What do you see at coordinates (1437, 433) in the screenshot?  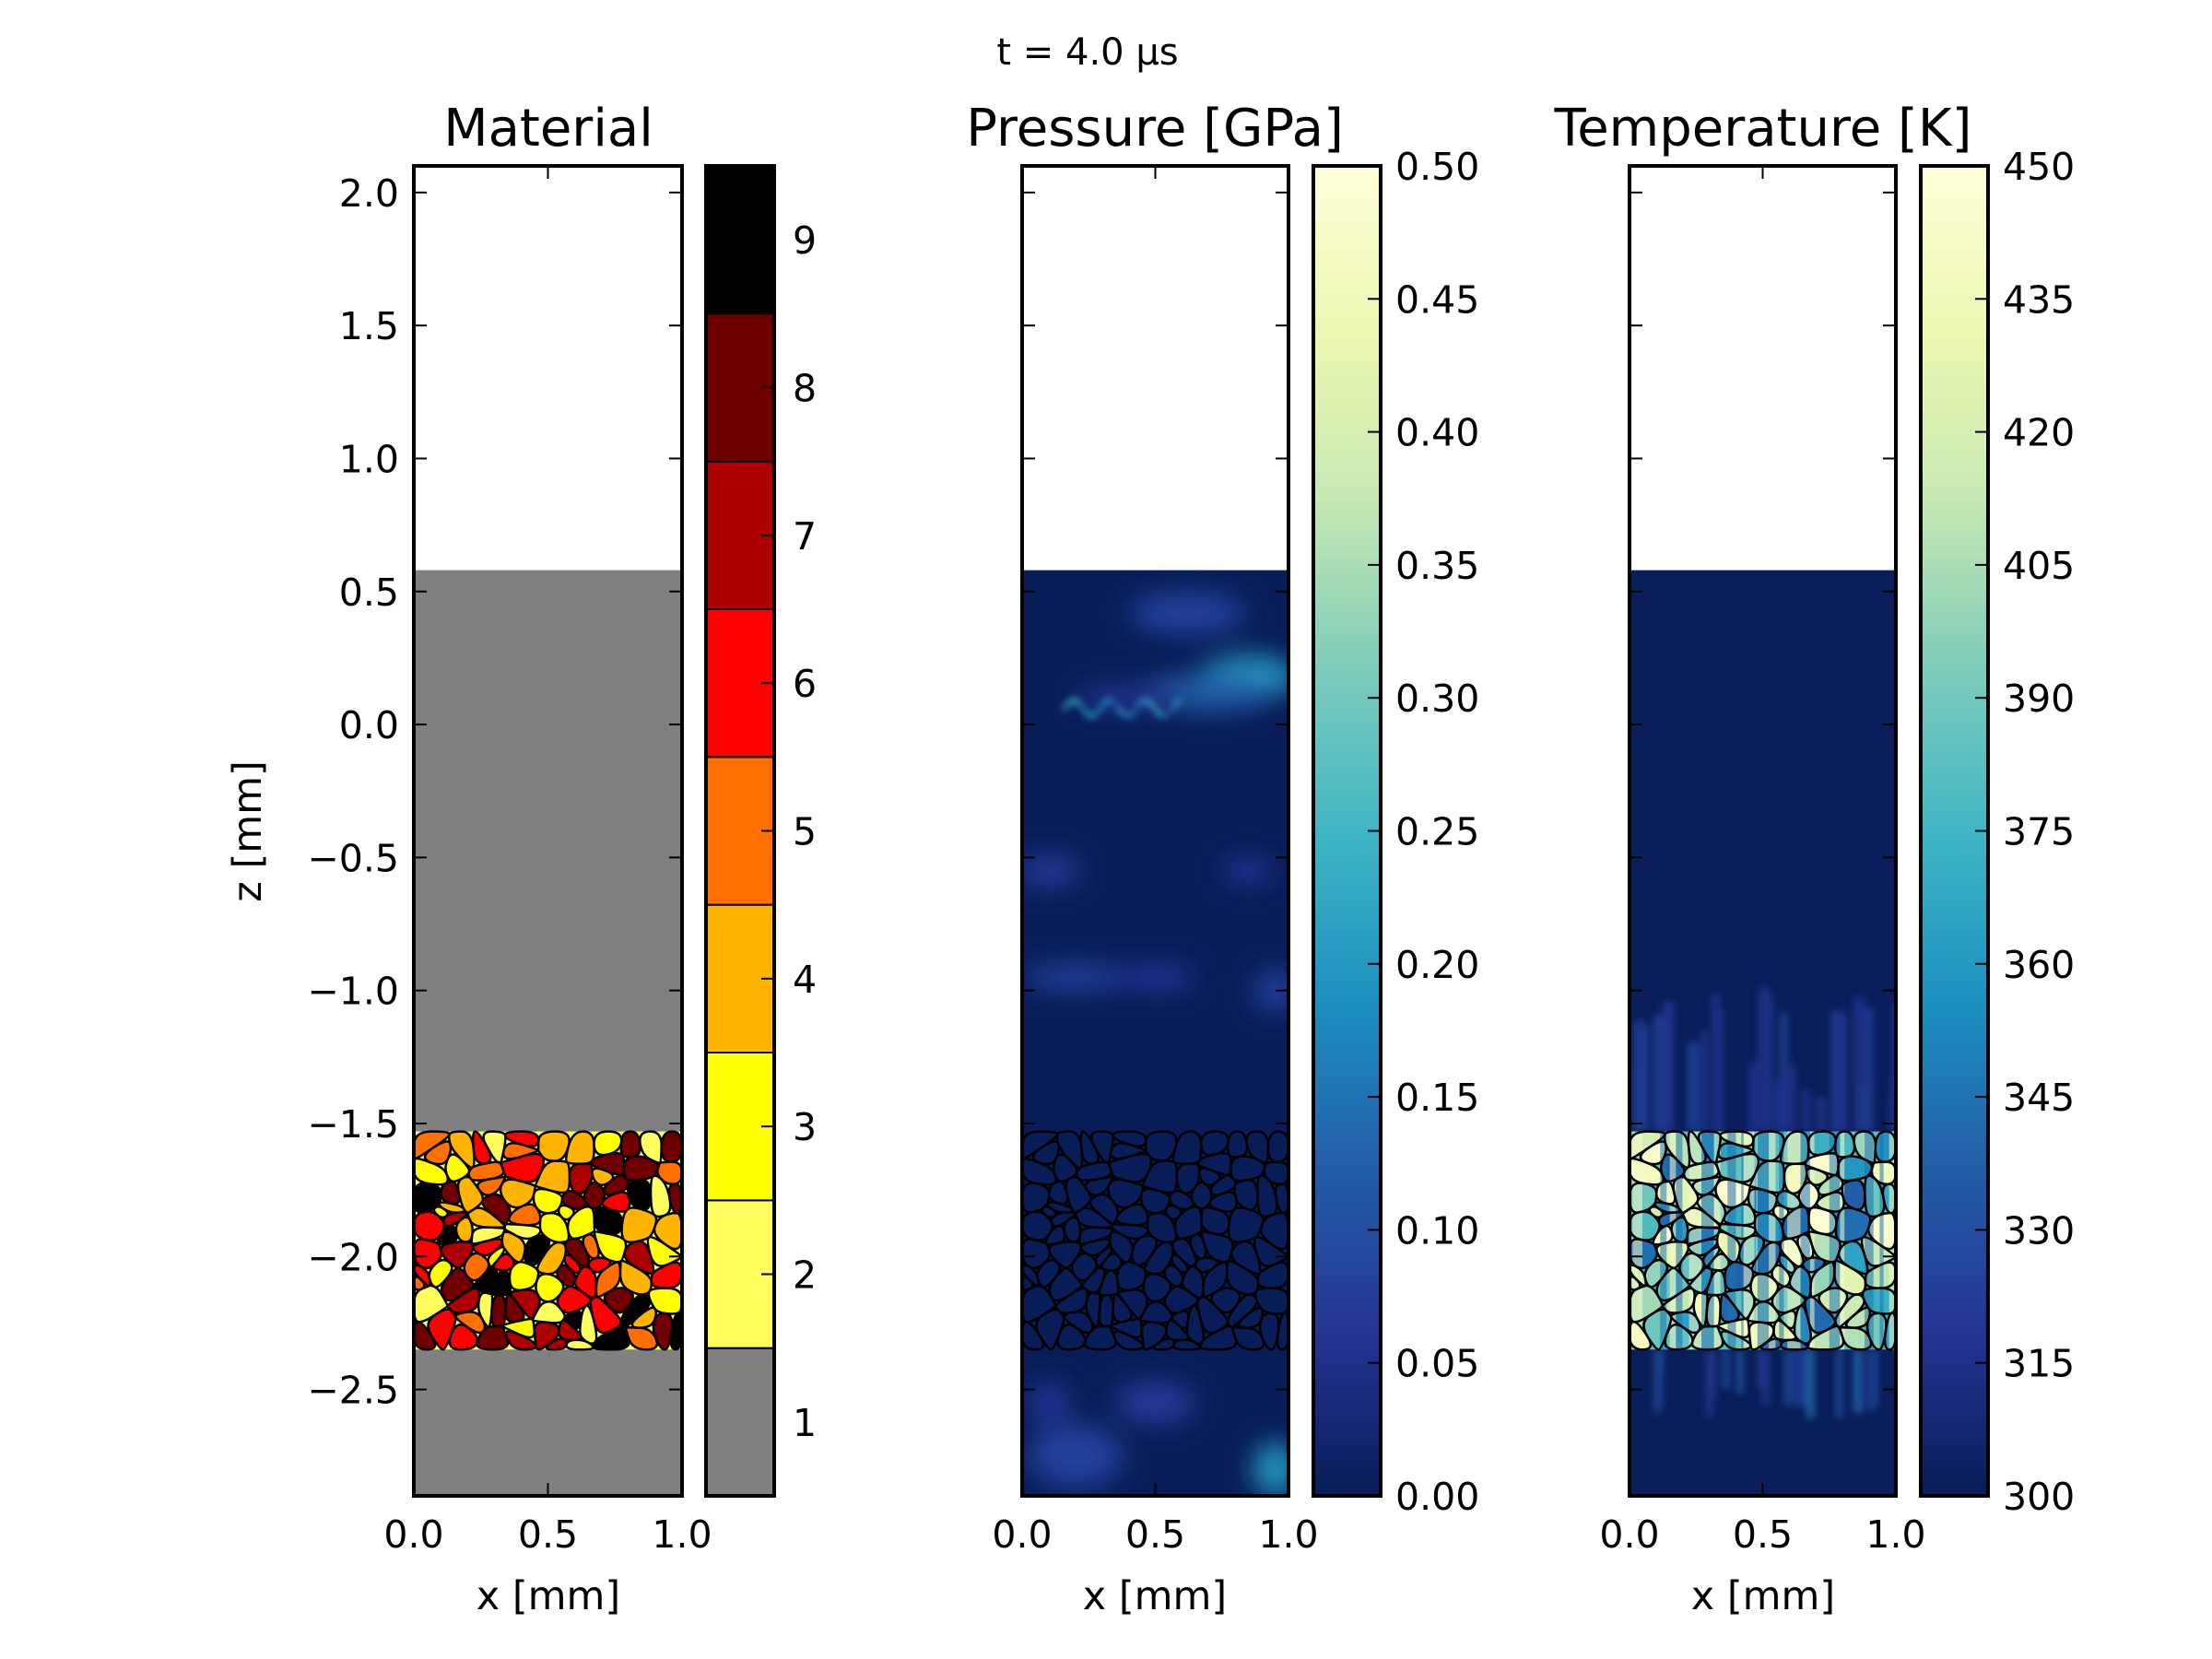 I see `colorbar-tick-label: 0.40` at bounding box center [1437, 433].